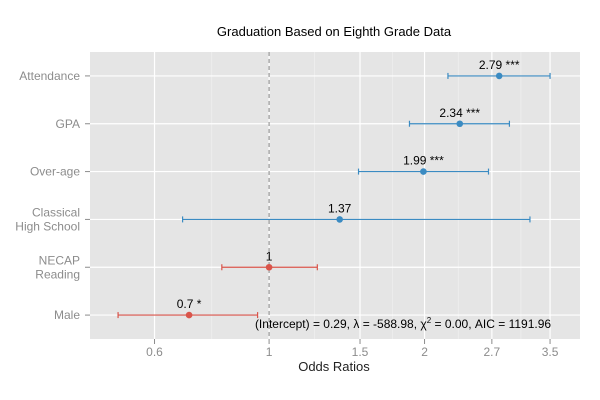 This screenshot has height=400, width=600. What do you see at coordinates (356, 219) in the screenshot?
I see `error-bar` at bounding box center [356, 219].